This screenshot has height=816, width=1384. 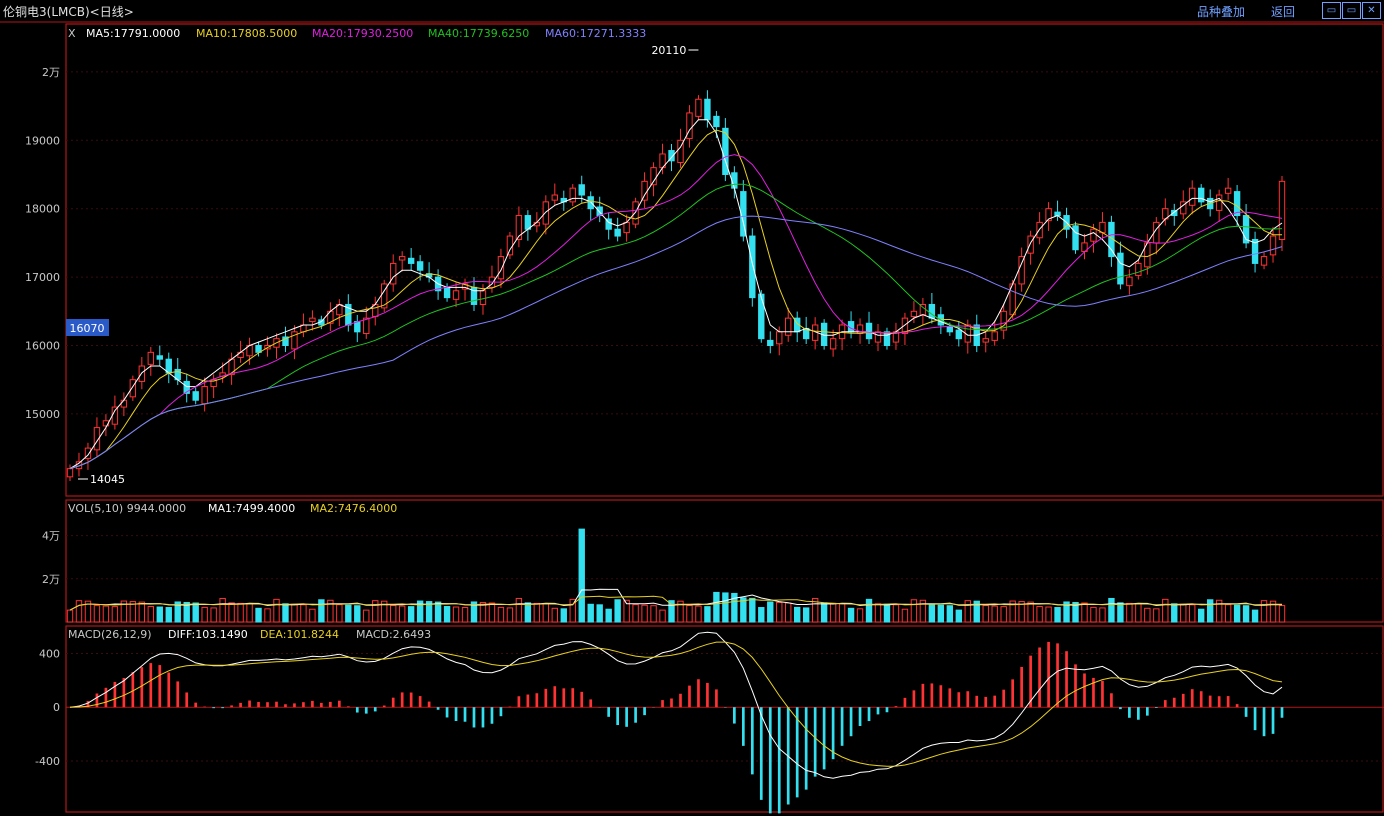 I want to click on macd-tick-label: 400, so click(x=49, y=653).